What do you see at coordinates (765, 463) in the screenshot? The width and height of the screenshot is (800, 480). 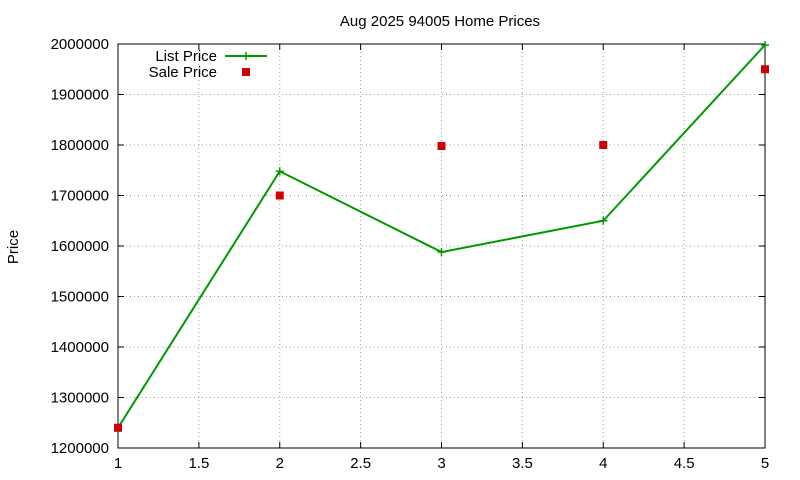 I see `x-tick-label: 5` at bounding box center [765, 463].